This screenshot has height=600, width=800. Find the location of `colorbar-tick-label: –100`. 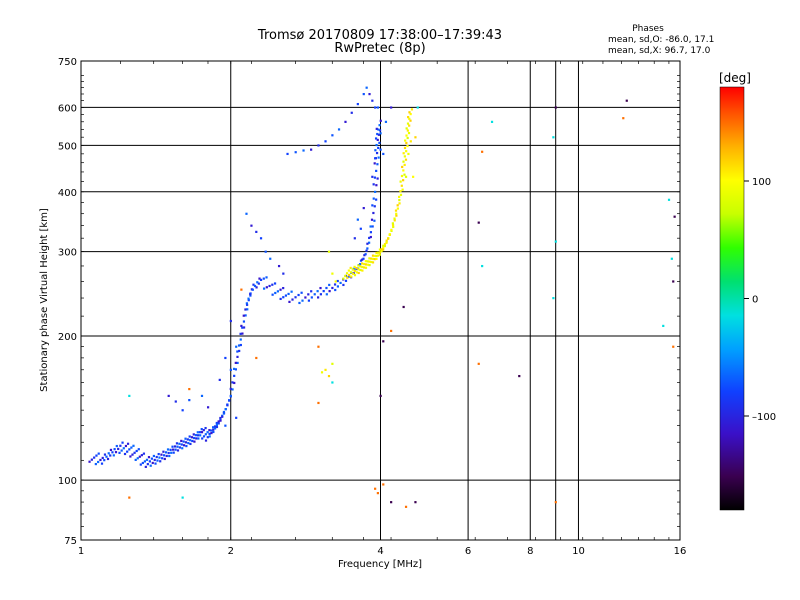

colorbar-tick-label: –100 is located at coordinates (764, 417).